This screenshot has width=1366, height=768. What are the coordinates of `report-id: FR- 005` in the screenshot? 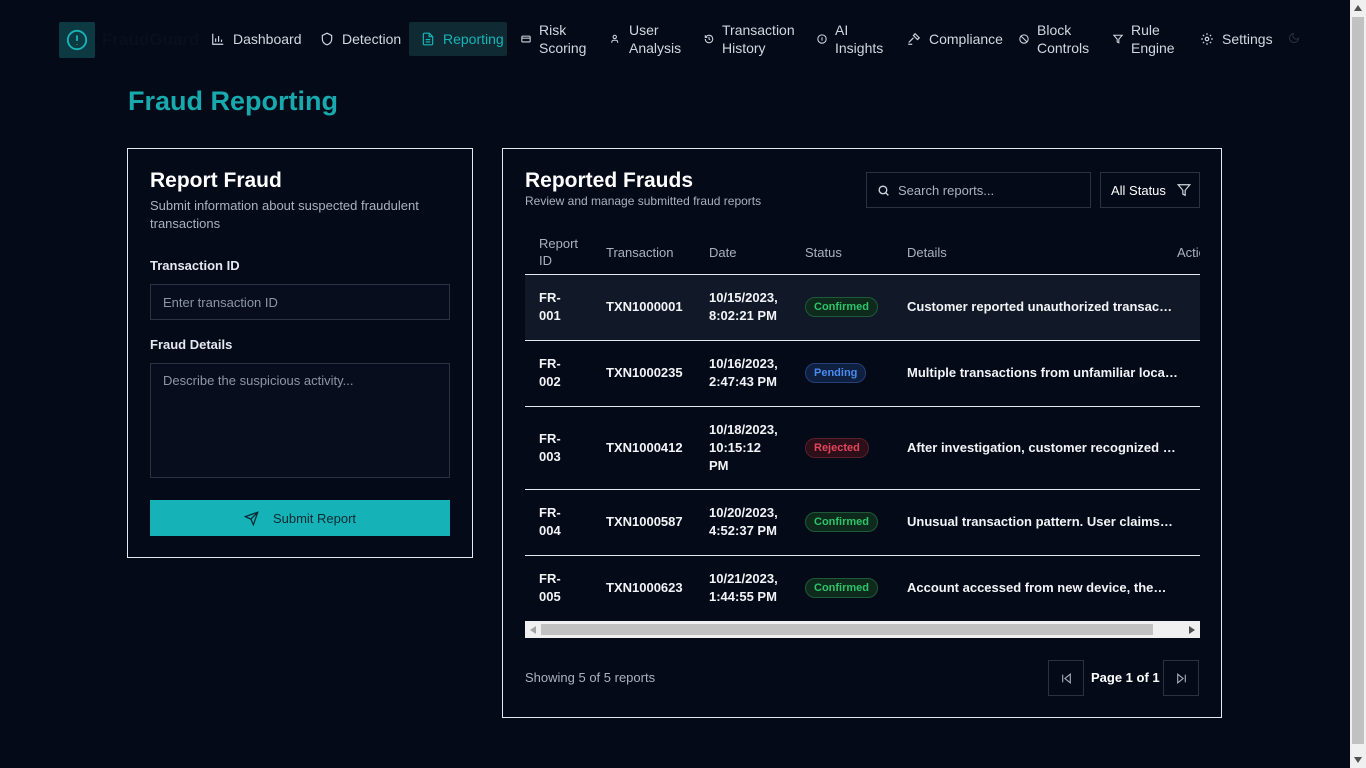 It's located at (550, 587).